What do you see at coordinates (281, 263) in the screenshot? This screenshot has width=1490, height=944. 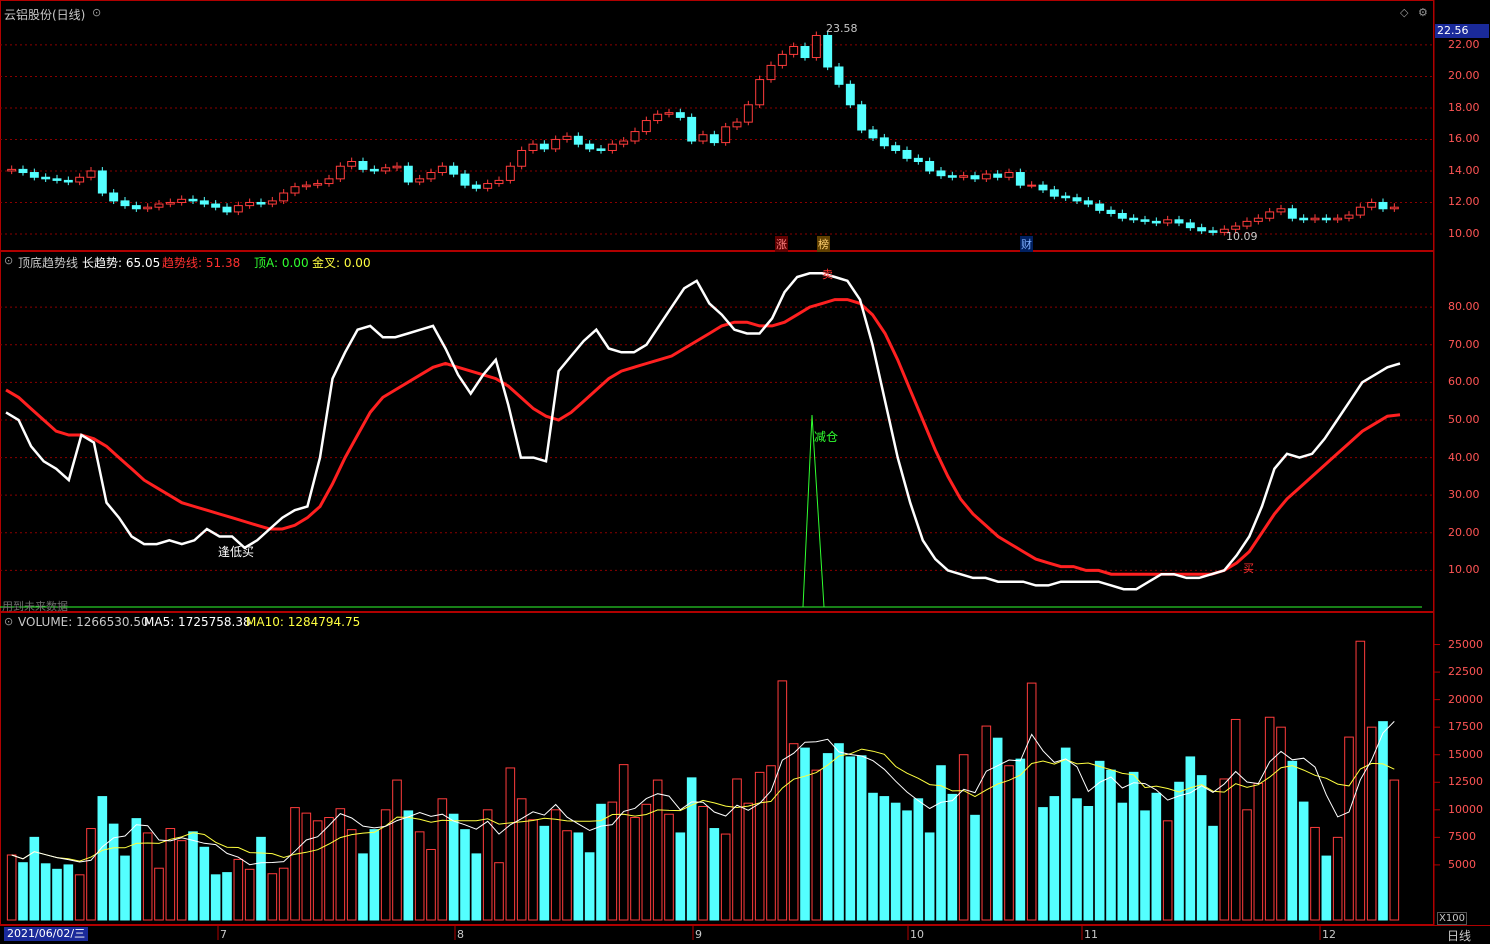 I see `legend-top-a: 顶A: 0.00` at bounding box center [281, 263].